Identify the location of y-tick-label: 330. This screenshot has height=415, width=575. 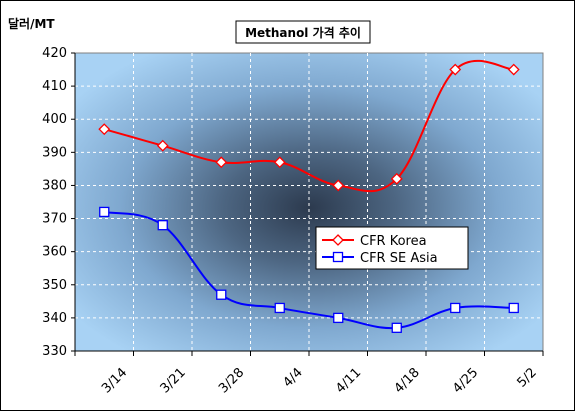
(54, 351).